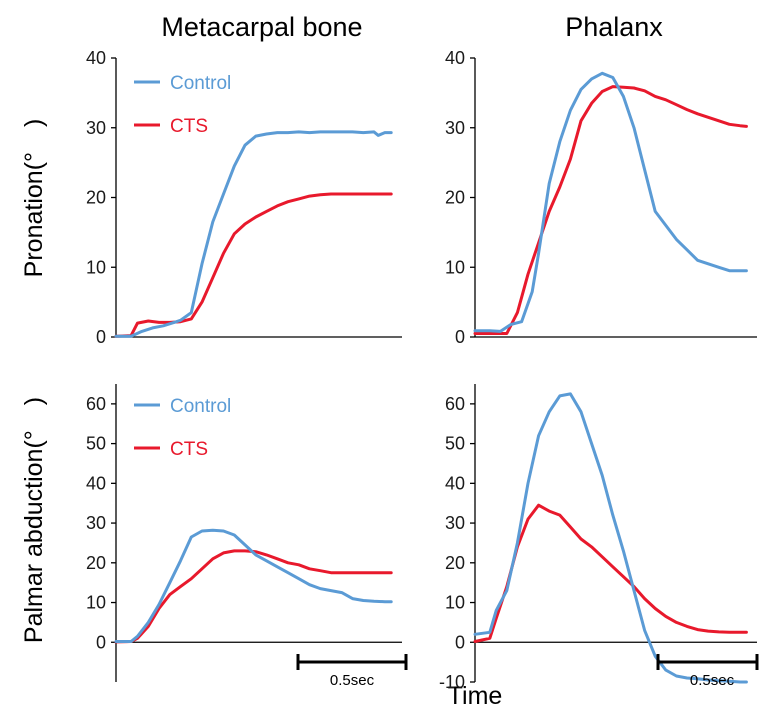  I want to click on x-axis-label: Time, so click(475, 696).